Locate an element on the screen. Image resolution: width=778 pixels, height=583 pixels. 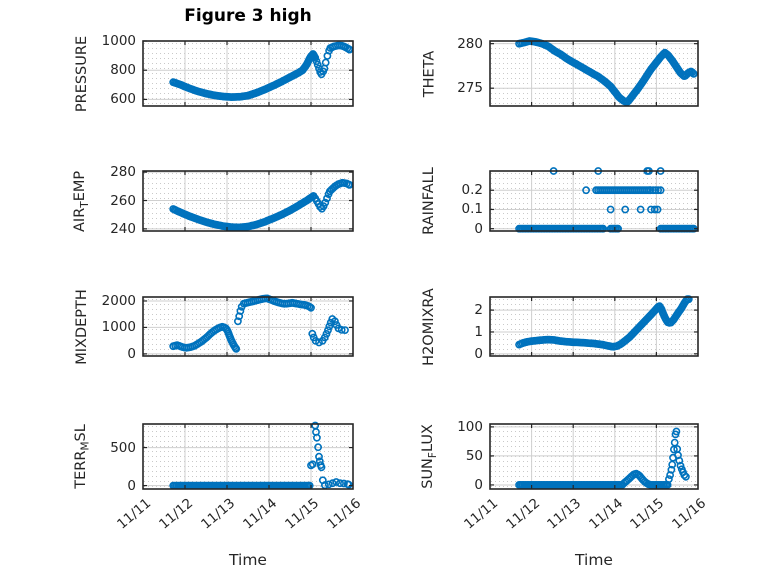
ytick-label-RAINFALL: 0 is located at coordinates (478, 228).